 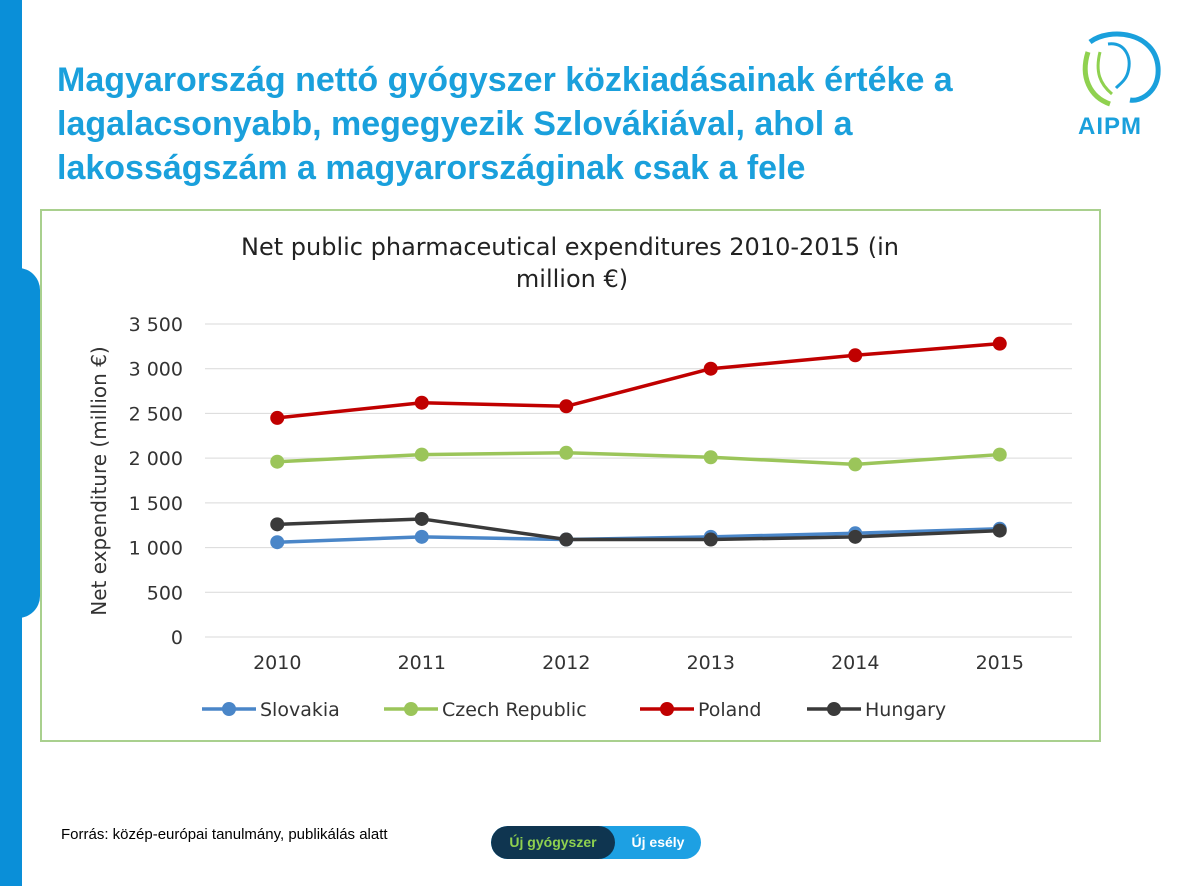 What do you see at coordinates (638, 380) in the screenshot?
I see `series-line-poland` at bounding box center [638, 380].